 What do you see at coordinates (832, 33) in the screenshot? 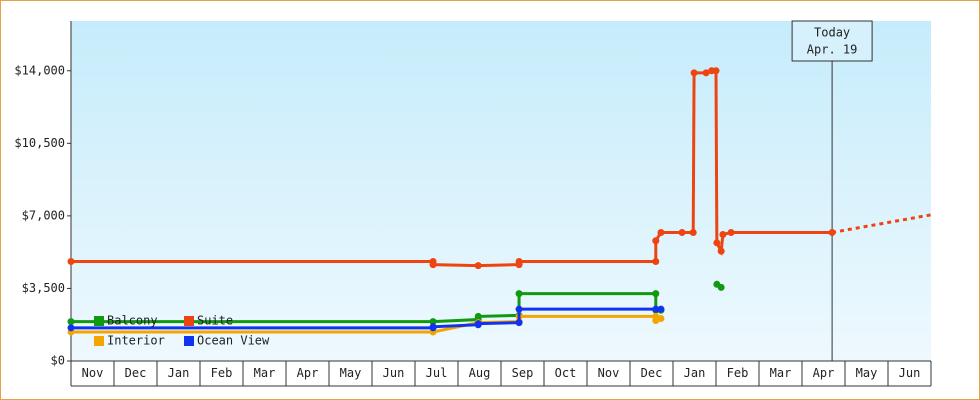
I see `today-label: Today` at bounding box center [832, 33].